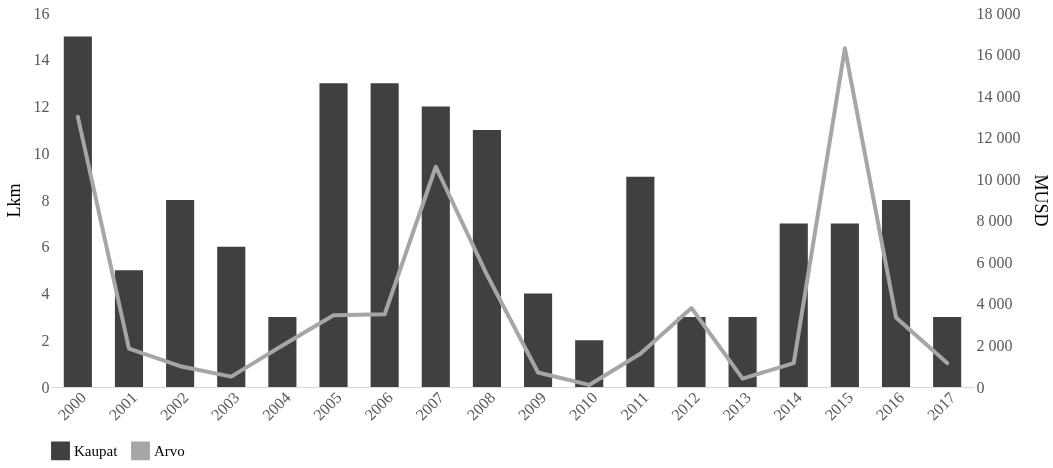 This screenshot has height=468, width=1053. Describe the element at coordinates (169, 450) in the screenshot. I see `legend-label: Arvo` at that location.